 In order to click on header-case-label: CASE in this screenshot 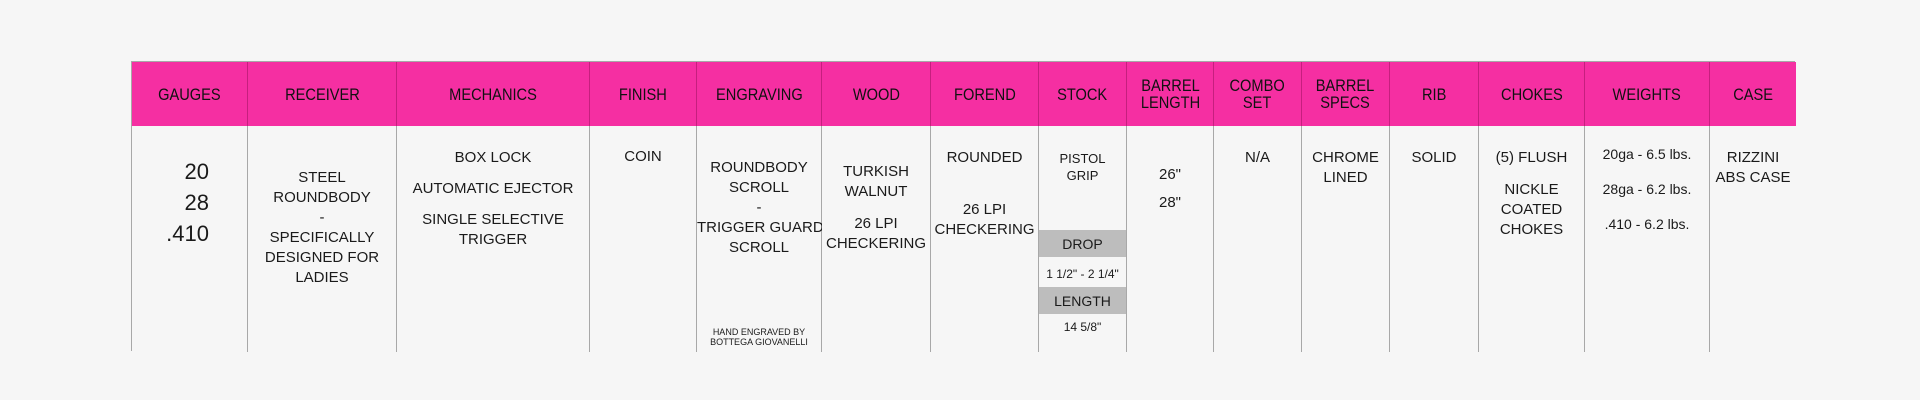, I will do `click(1753, 94)`.